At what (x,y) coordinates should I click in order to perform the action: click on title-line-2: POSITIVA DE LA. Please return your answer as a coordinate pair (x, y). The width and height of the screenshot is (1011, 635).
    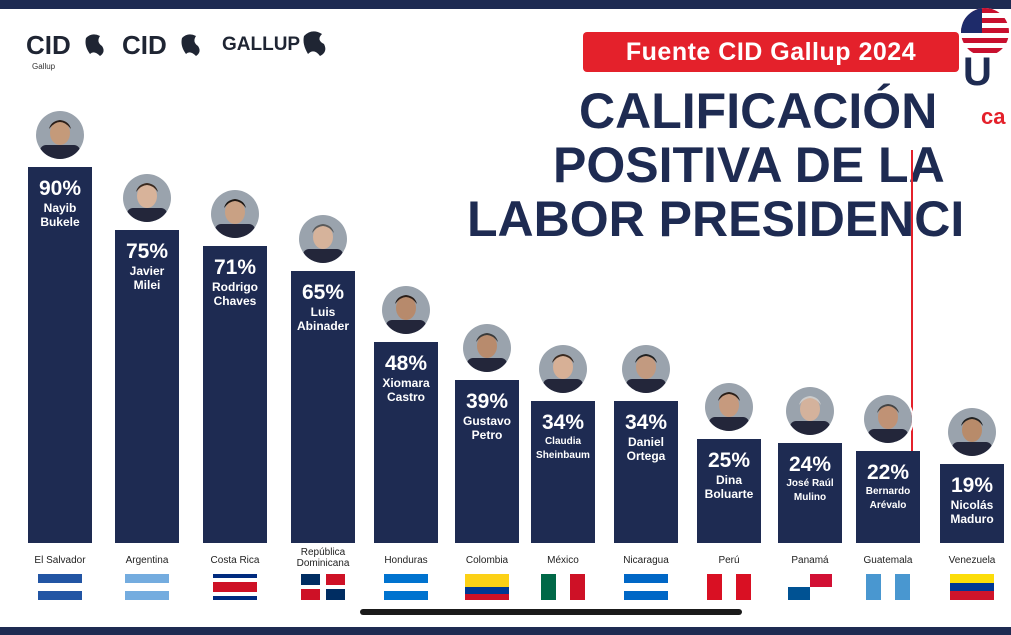
    Looking at the image, I should click on (749, 165).